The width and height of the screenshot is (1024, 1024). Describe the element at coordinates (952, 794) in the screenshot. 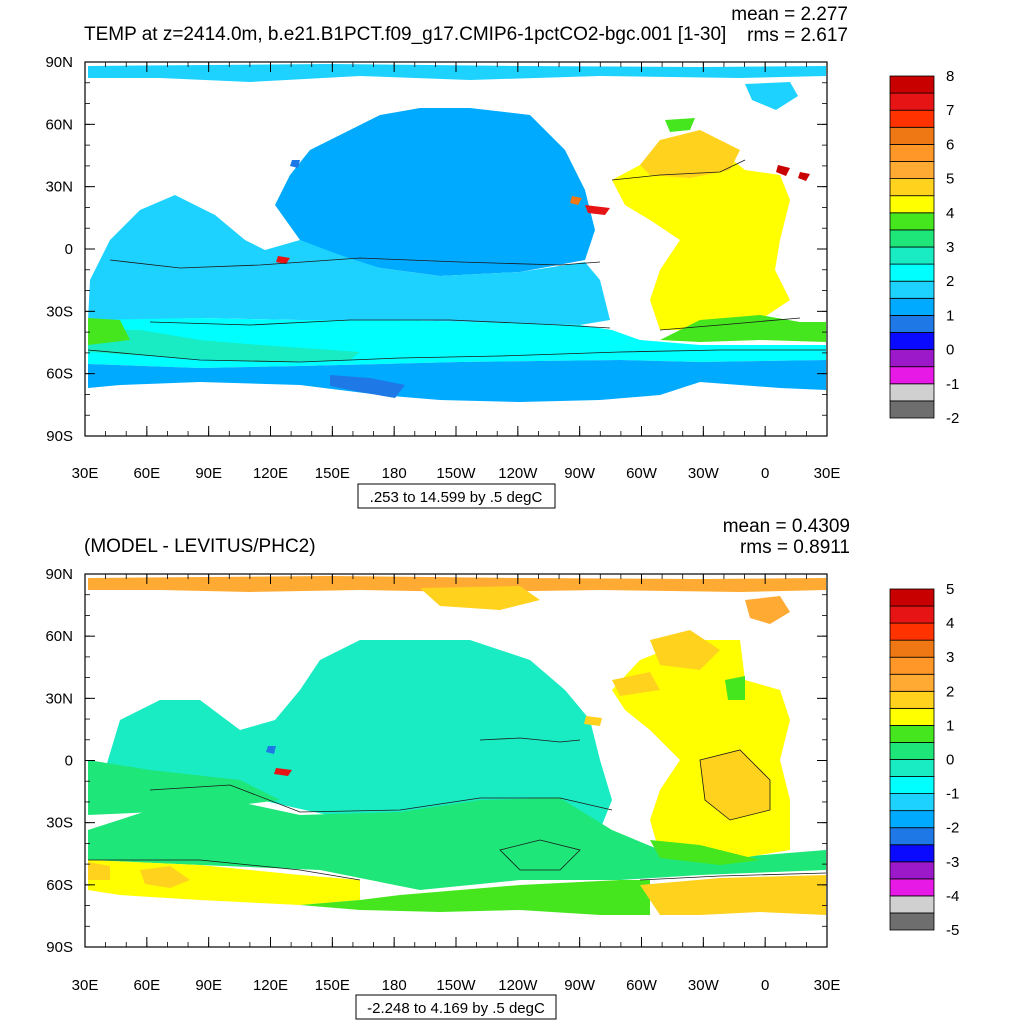

I see `colorbar-label: -1` at that location.